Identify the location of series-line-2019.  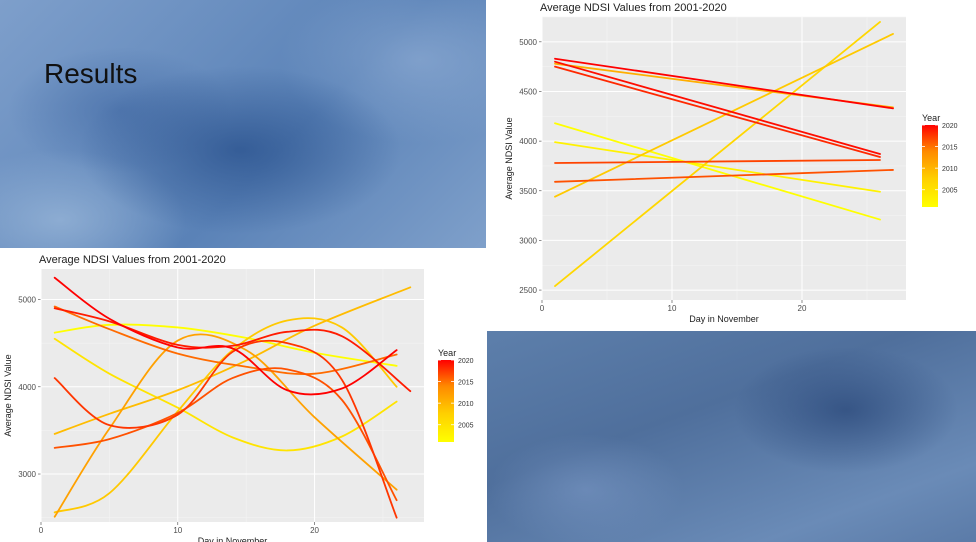
(717, 107).